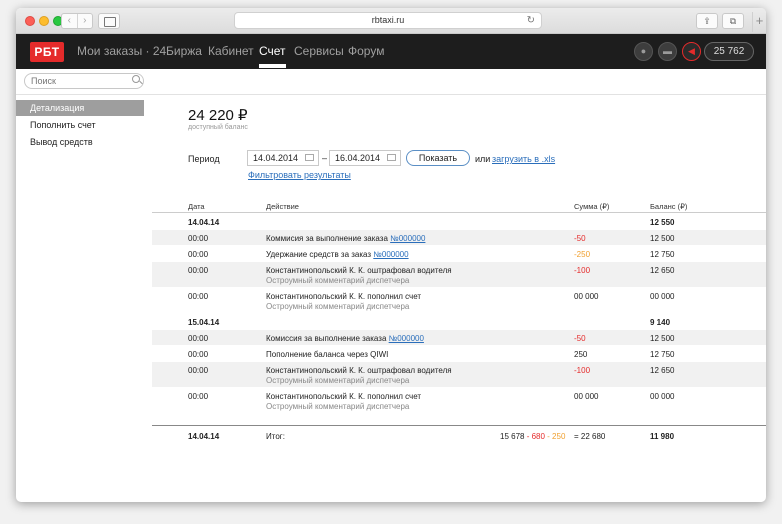 This screenshot has height=524, width=782. I want to click on nav-item-account: Счет, so click(272, 56).